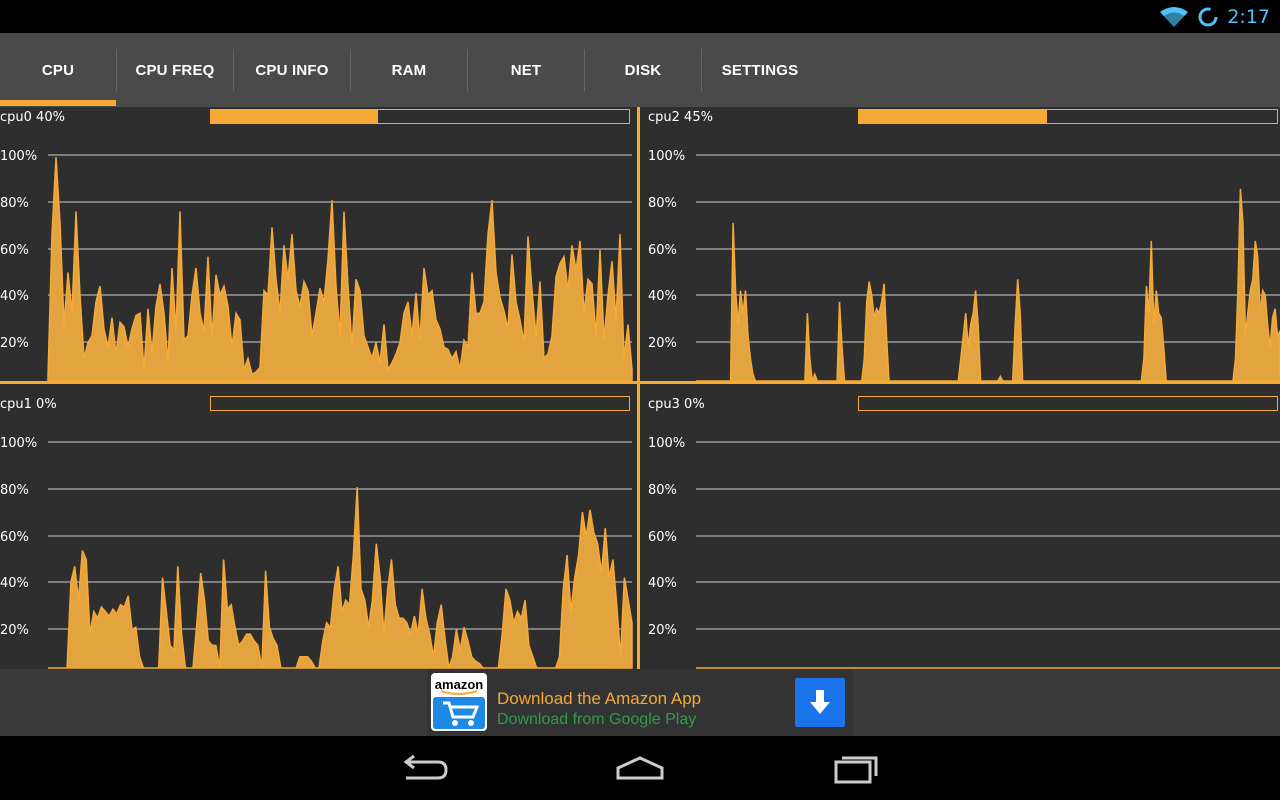 This screenshot has height=800, width=1280. Describe the element at coordinates (175, 70) in the screenshot. I see `tab-cpu-freq: CPU FREQ` at that location.